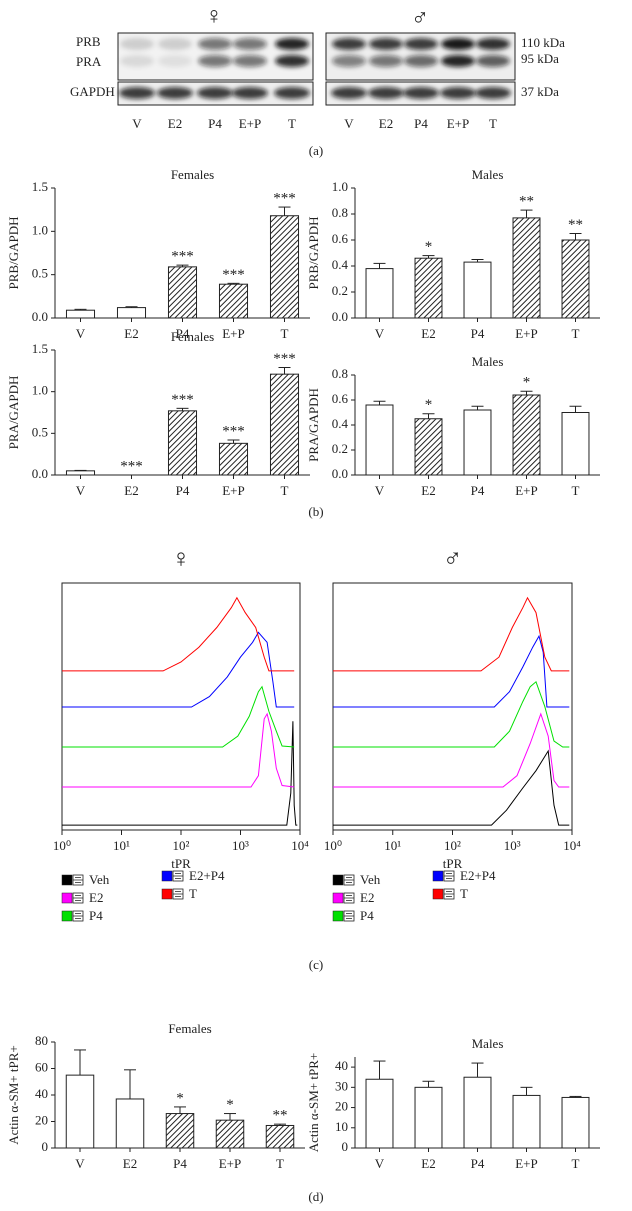  I want to click on legend-label: E2, so click(96, 897).